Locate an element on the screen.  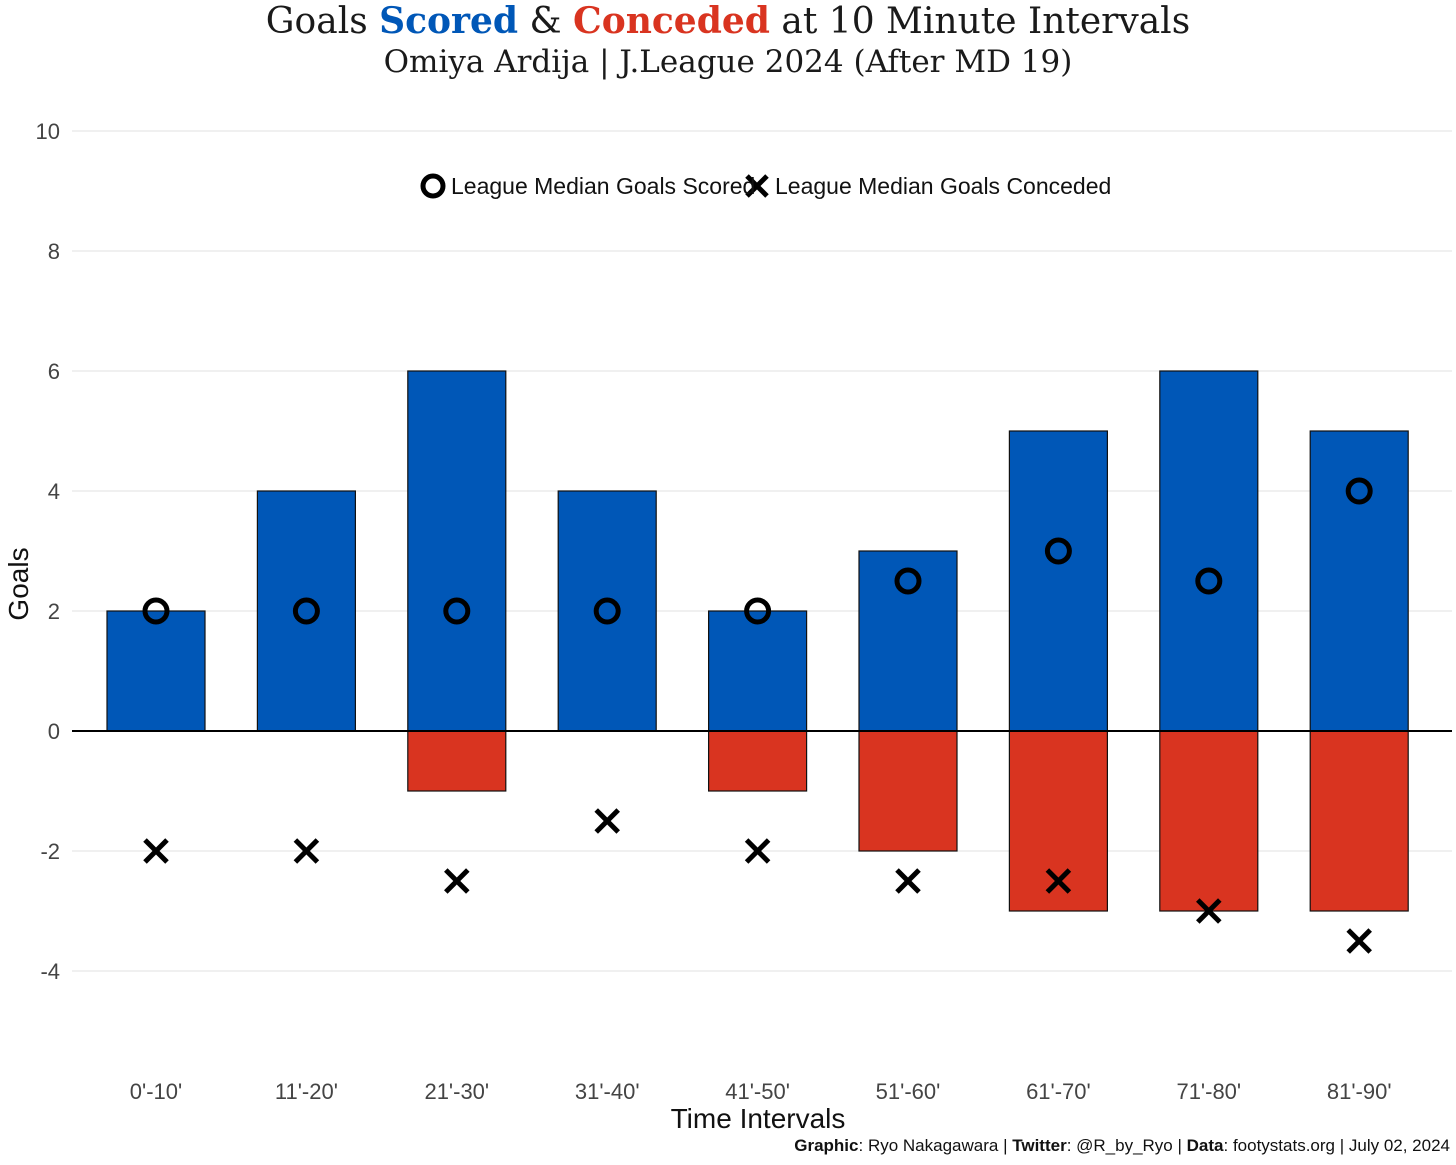
x-tick-label: 41'-50' is located at coordinates (757, 1091).